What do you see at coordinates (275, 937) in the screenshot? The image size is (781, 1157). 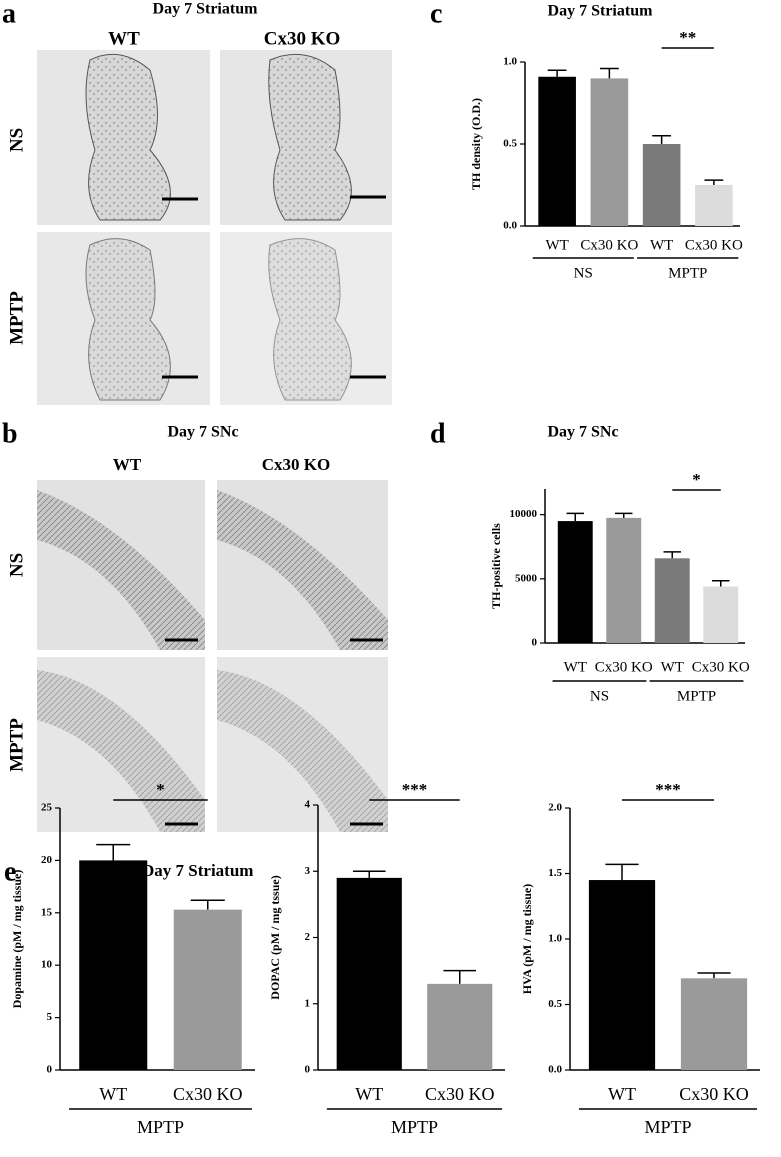 I see `y-axis-label: DOPAC (pM / mg tssue)` at bounding box center [275, 937].